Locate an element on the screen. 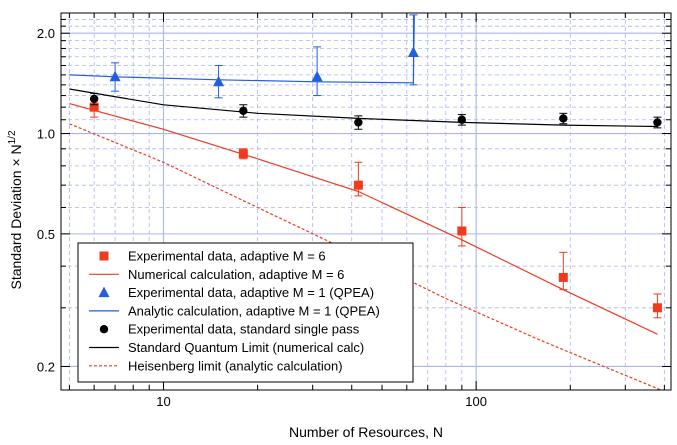  x-axis-label: Number of Resources, N is located at coordinates (366, 432).